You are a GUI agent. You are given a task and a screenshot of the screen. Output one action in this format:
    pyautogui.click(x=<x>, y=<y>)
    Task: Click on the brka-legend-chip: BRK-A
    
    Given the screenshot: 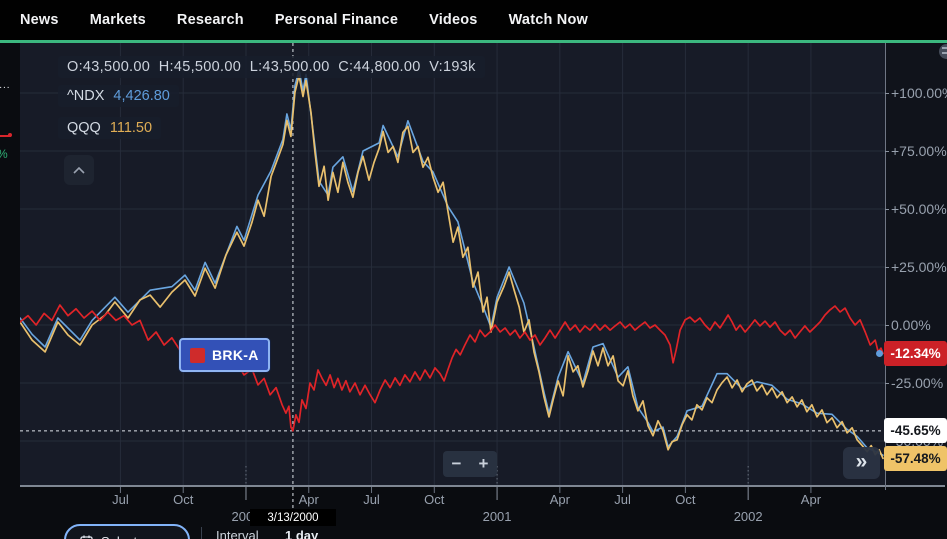 What is the action you would take?
    pyautogui.click(x=224, y=355)
    